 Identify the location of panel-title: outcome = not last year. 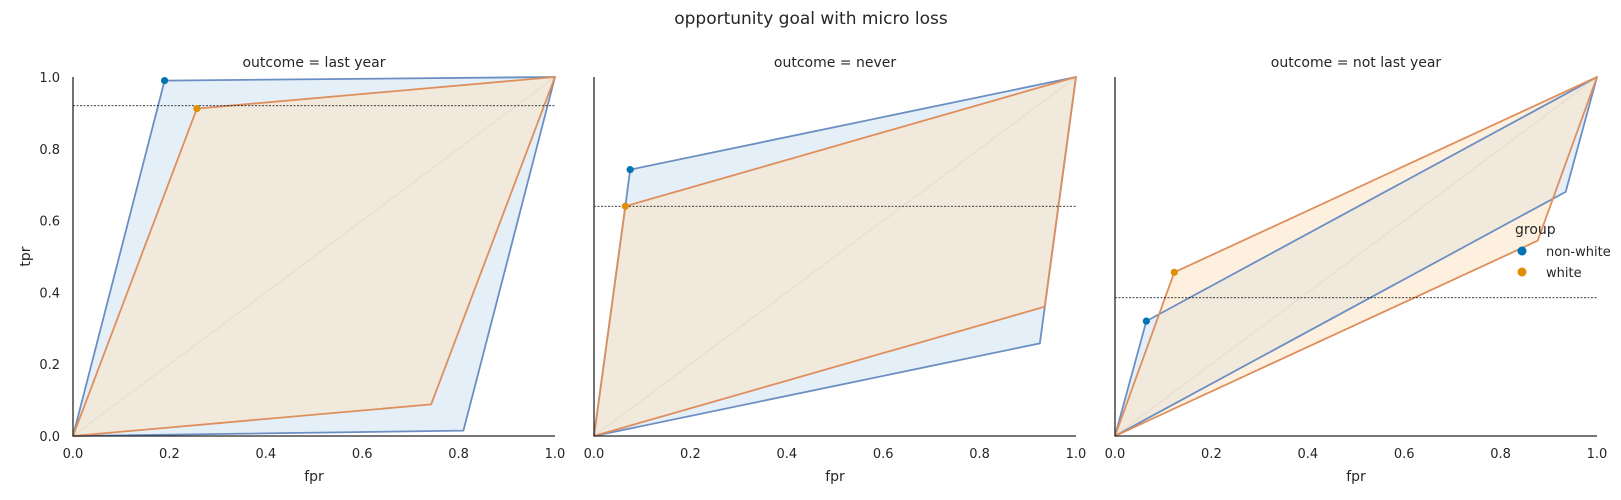
(1356, 63).